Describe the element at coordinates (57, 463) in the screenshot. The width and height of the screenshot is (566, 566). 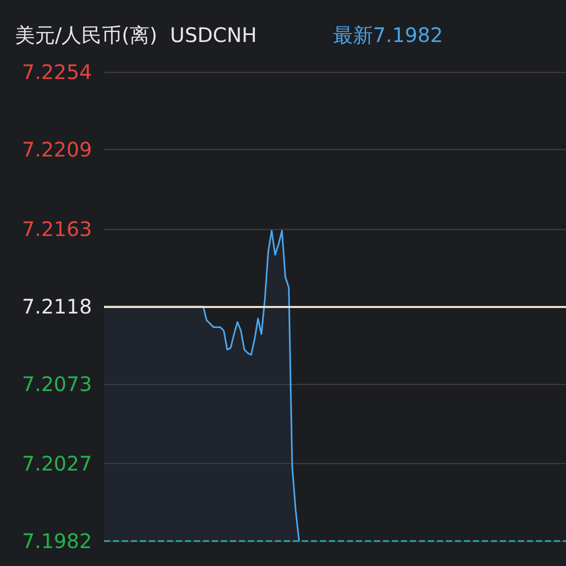
I see `y-tick-label: 7.2027` at that location.